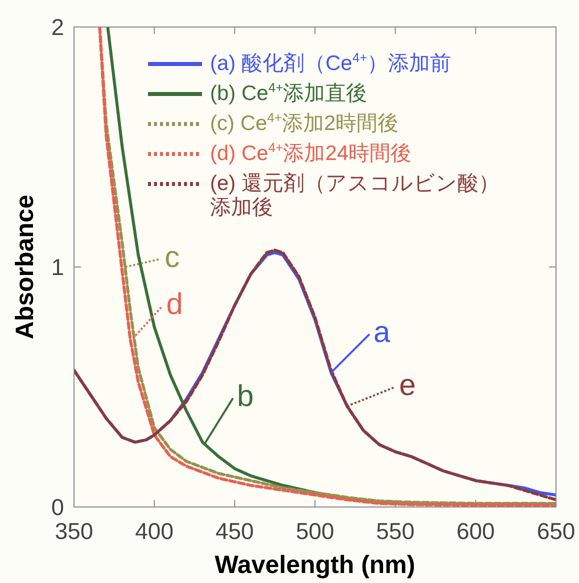  What do you see at coordinates (315, 565) in the screenshot?
I see `x-axis-title: Wavelength (nm)` at bounding box center [315, 565].